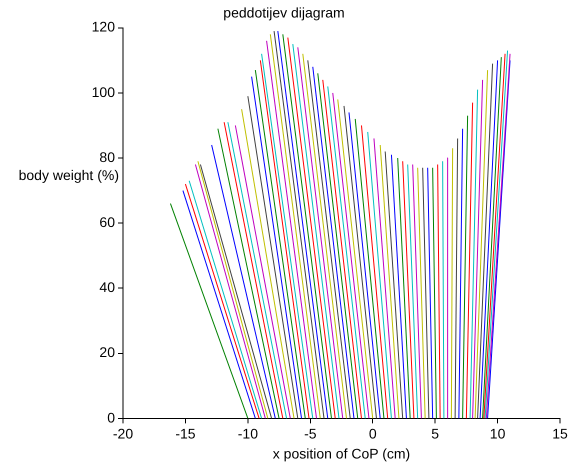  Describe the element at coordinates (310, 434) in the screenshot. I see `x-tick-label: -5` at that location.